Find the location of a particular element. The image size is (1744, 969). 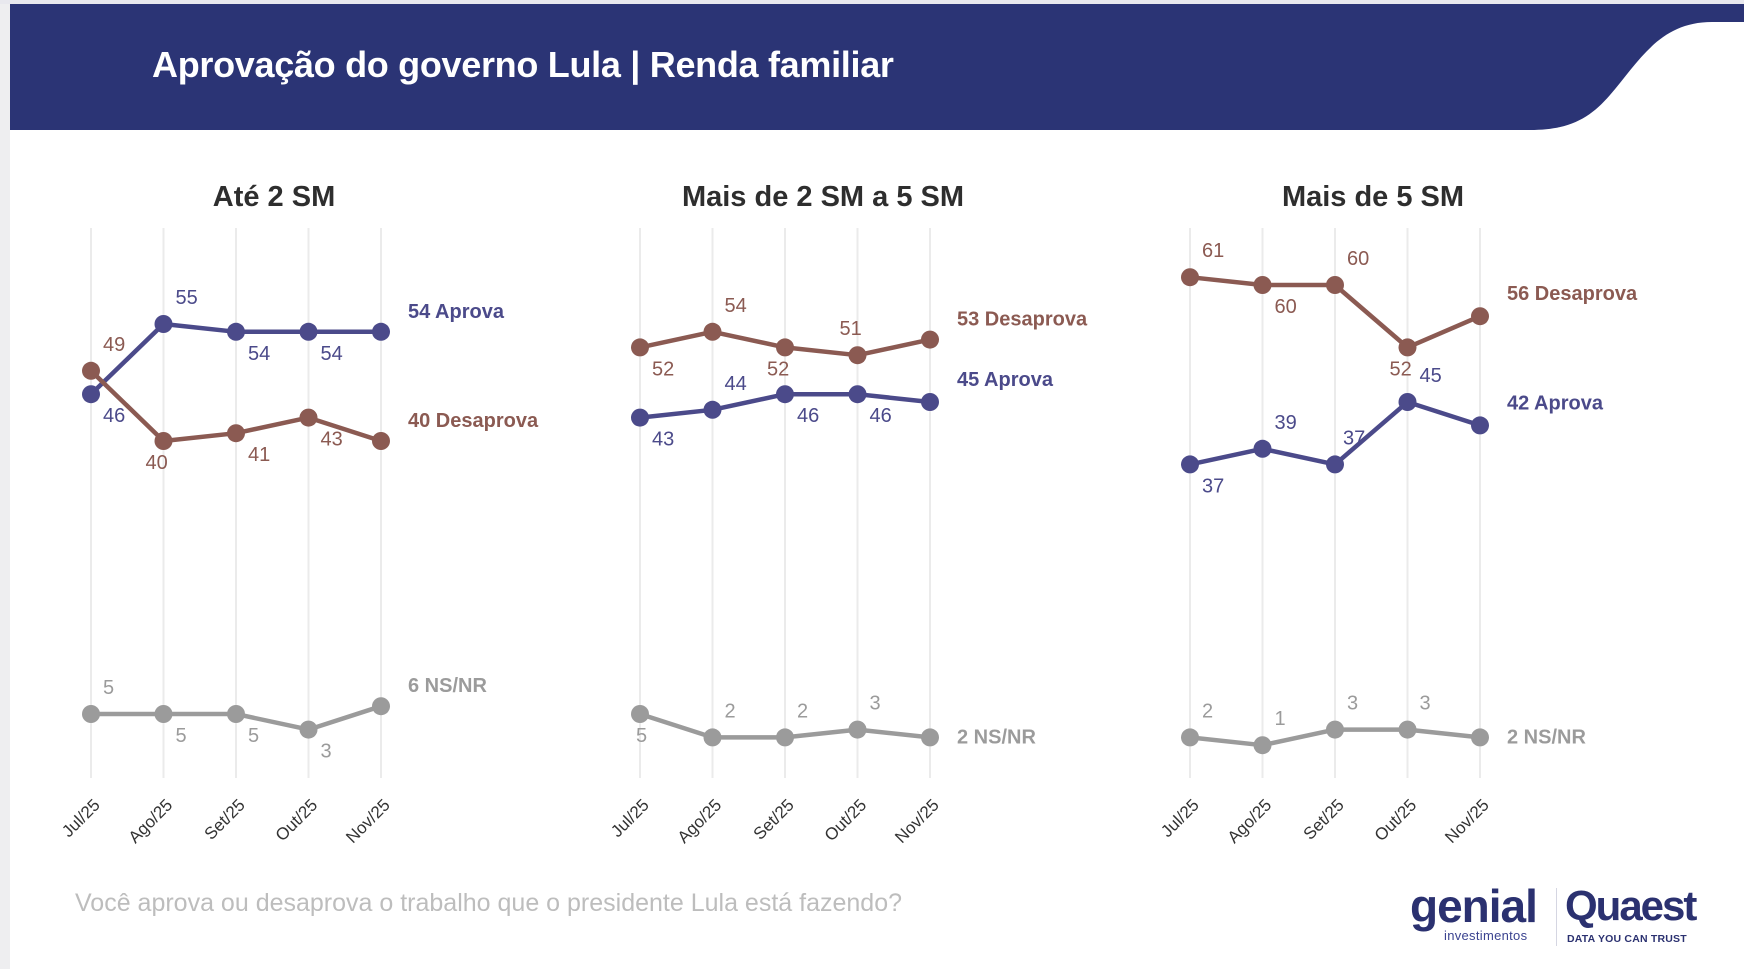

logo-divider is located at coordinates (1556, 917).